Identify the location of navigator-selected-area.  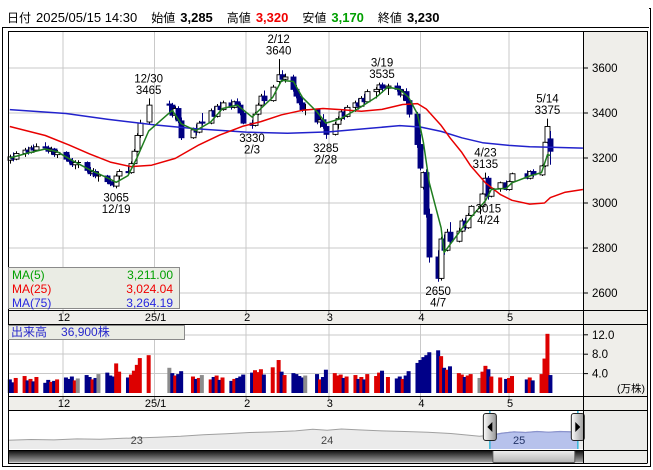
(533, 440).